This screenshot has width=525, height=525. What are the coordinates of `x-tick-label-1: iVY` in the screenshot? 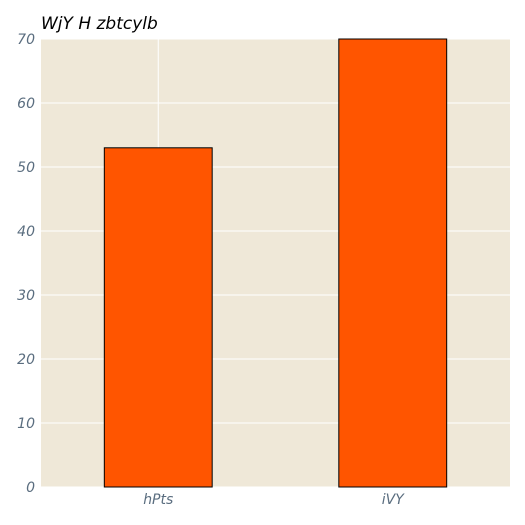 It's located at (393, 500).